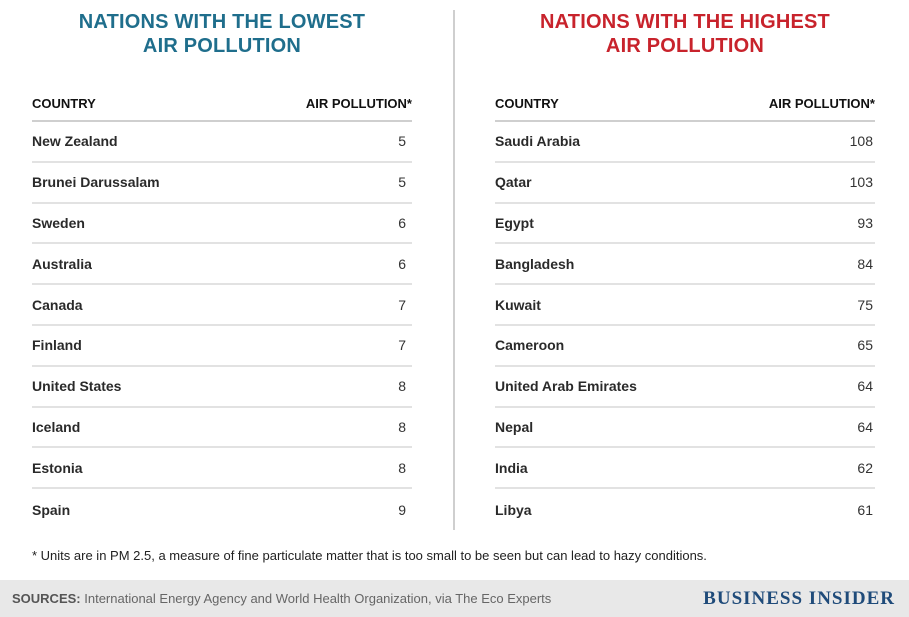 This screenshot has height=617, width=909. I want to click on table-row: New Zealand 5, so click(222, 142).